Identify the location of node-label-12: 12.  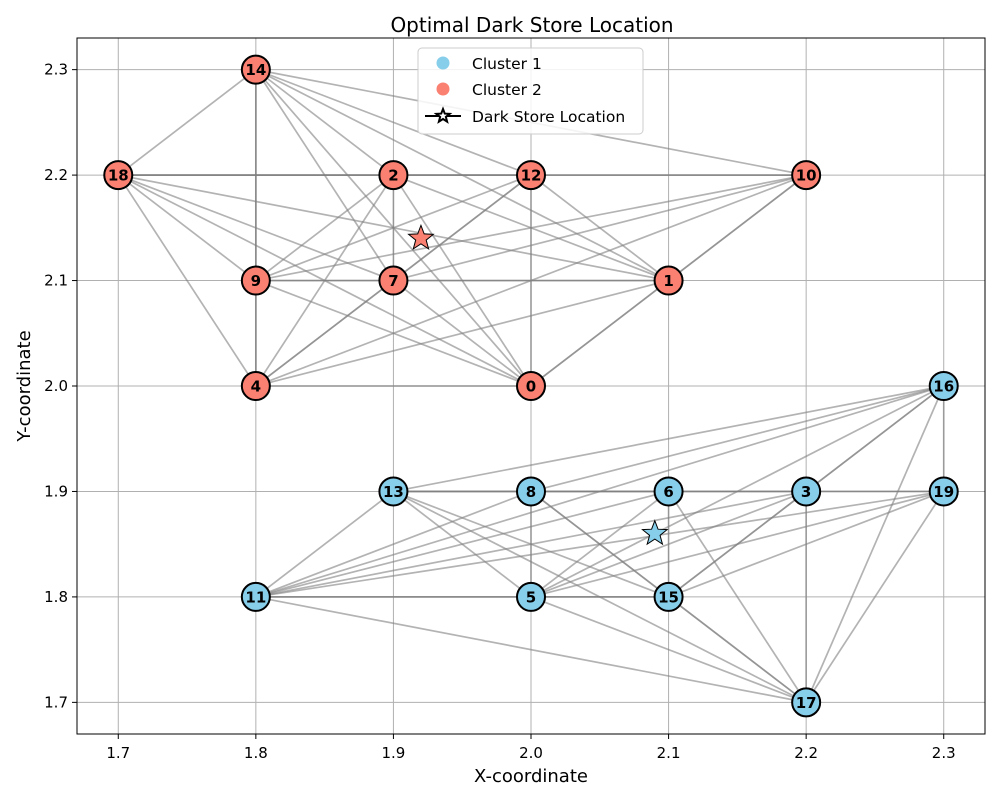
(531, 176).